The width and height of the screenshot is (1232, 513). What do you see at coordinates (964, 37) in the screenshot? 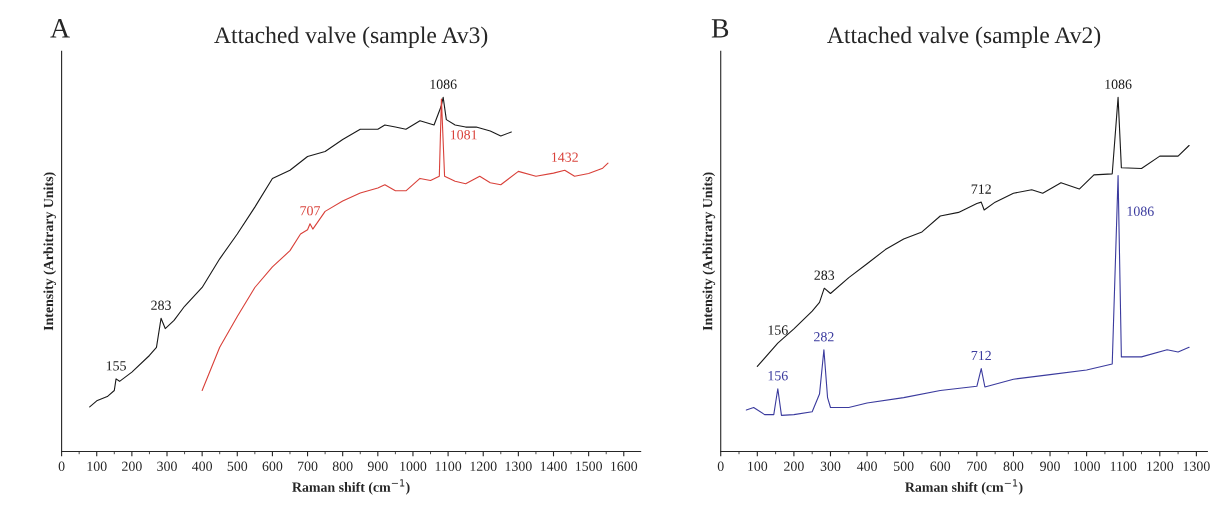
I see `chart-title: Attached valve (sample Av2)` at bounding box center [964, 37].